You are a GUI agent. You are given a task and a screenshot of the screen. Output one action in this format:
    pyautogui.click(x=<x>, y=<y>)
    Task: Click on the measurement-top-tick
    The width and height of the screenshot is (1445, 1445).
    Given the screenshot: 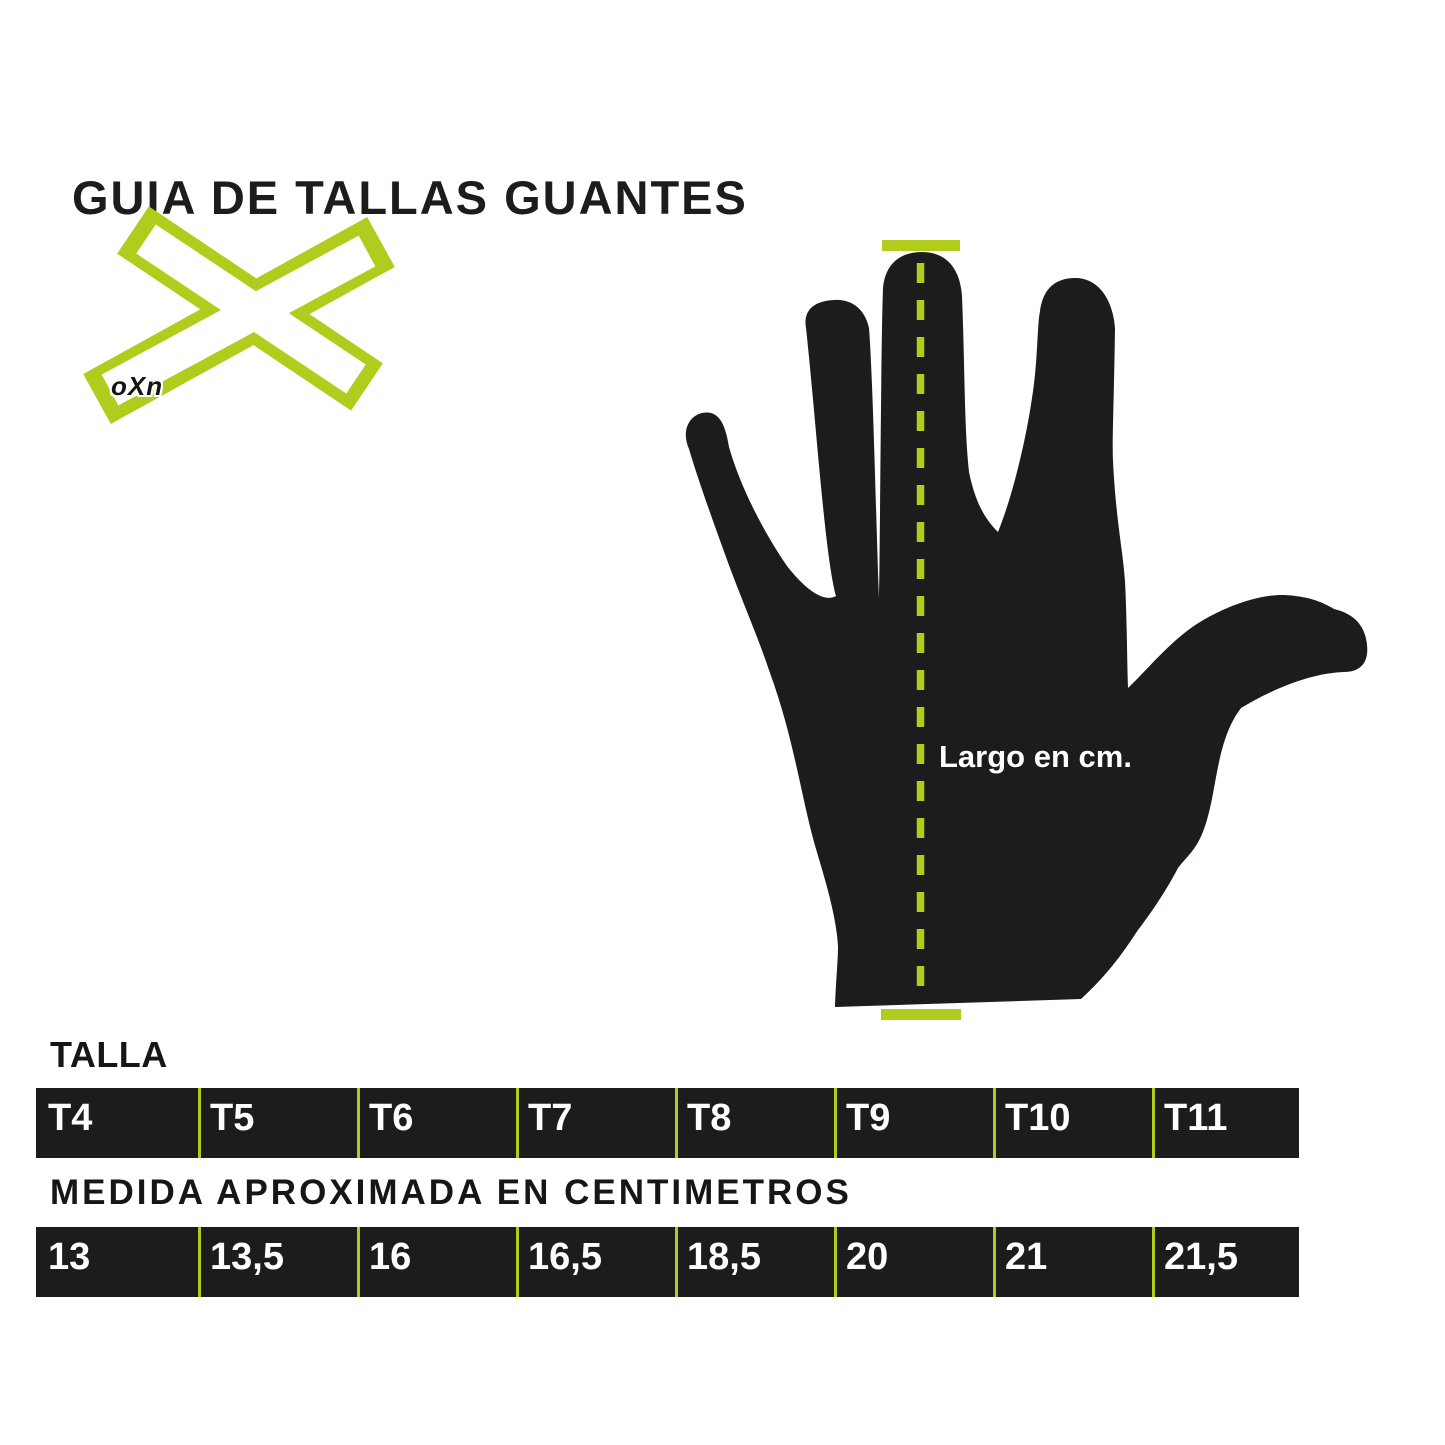 What is the action you would take?
    pyautogui.click(x=921, y=245)
    